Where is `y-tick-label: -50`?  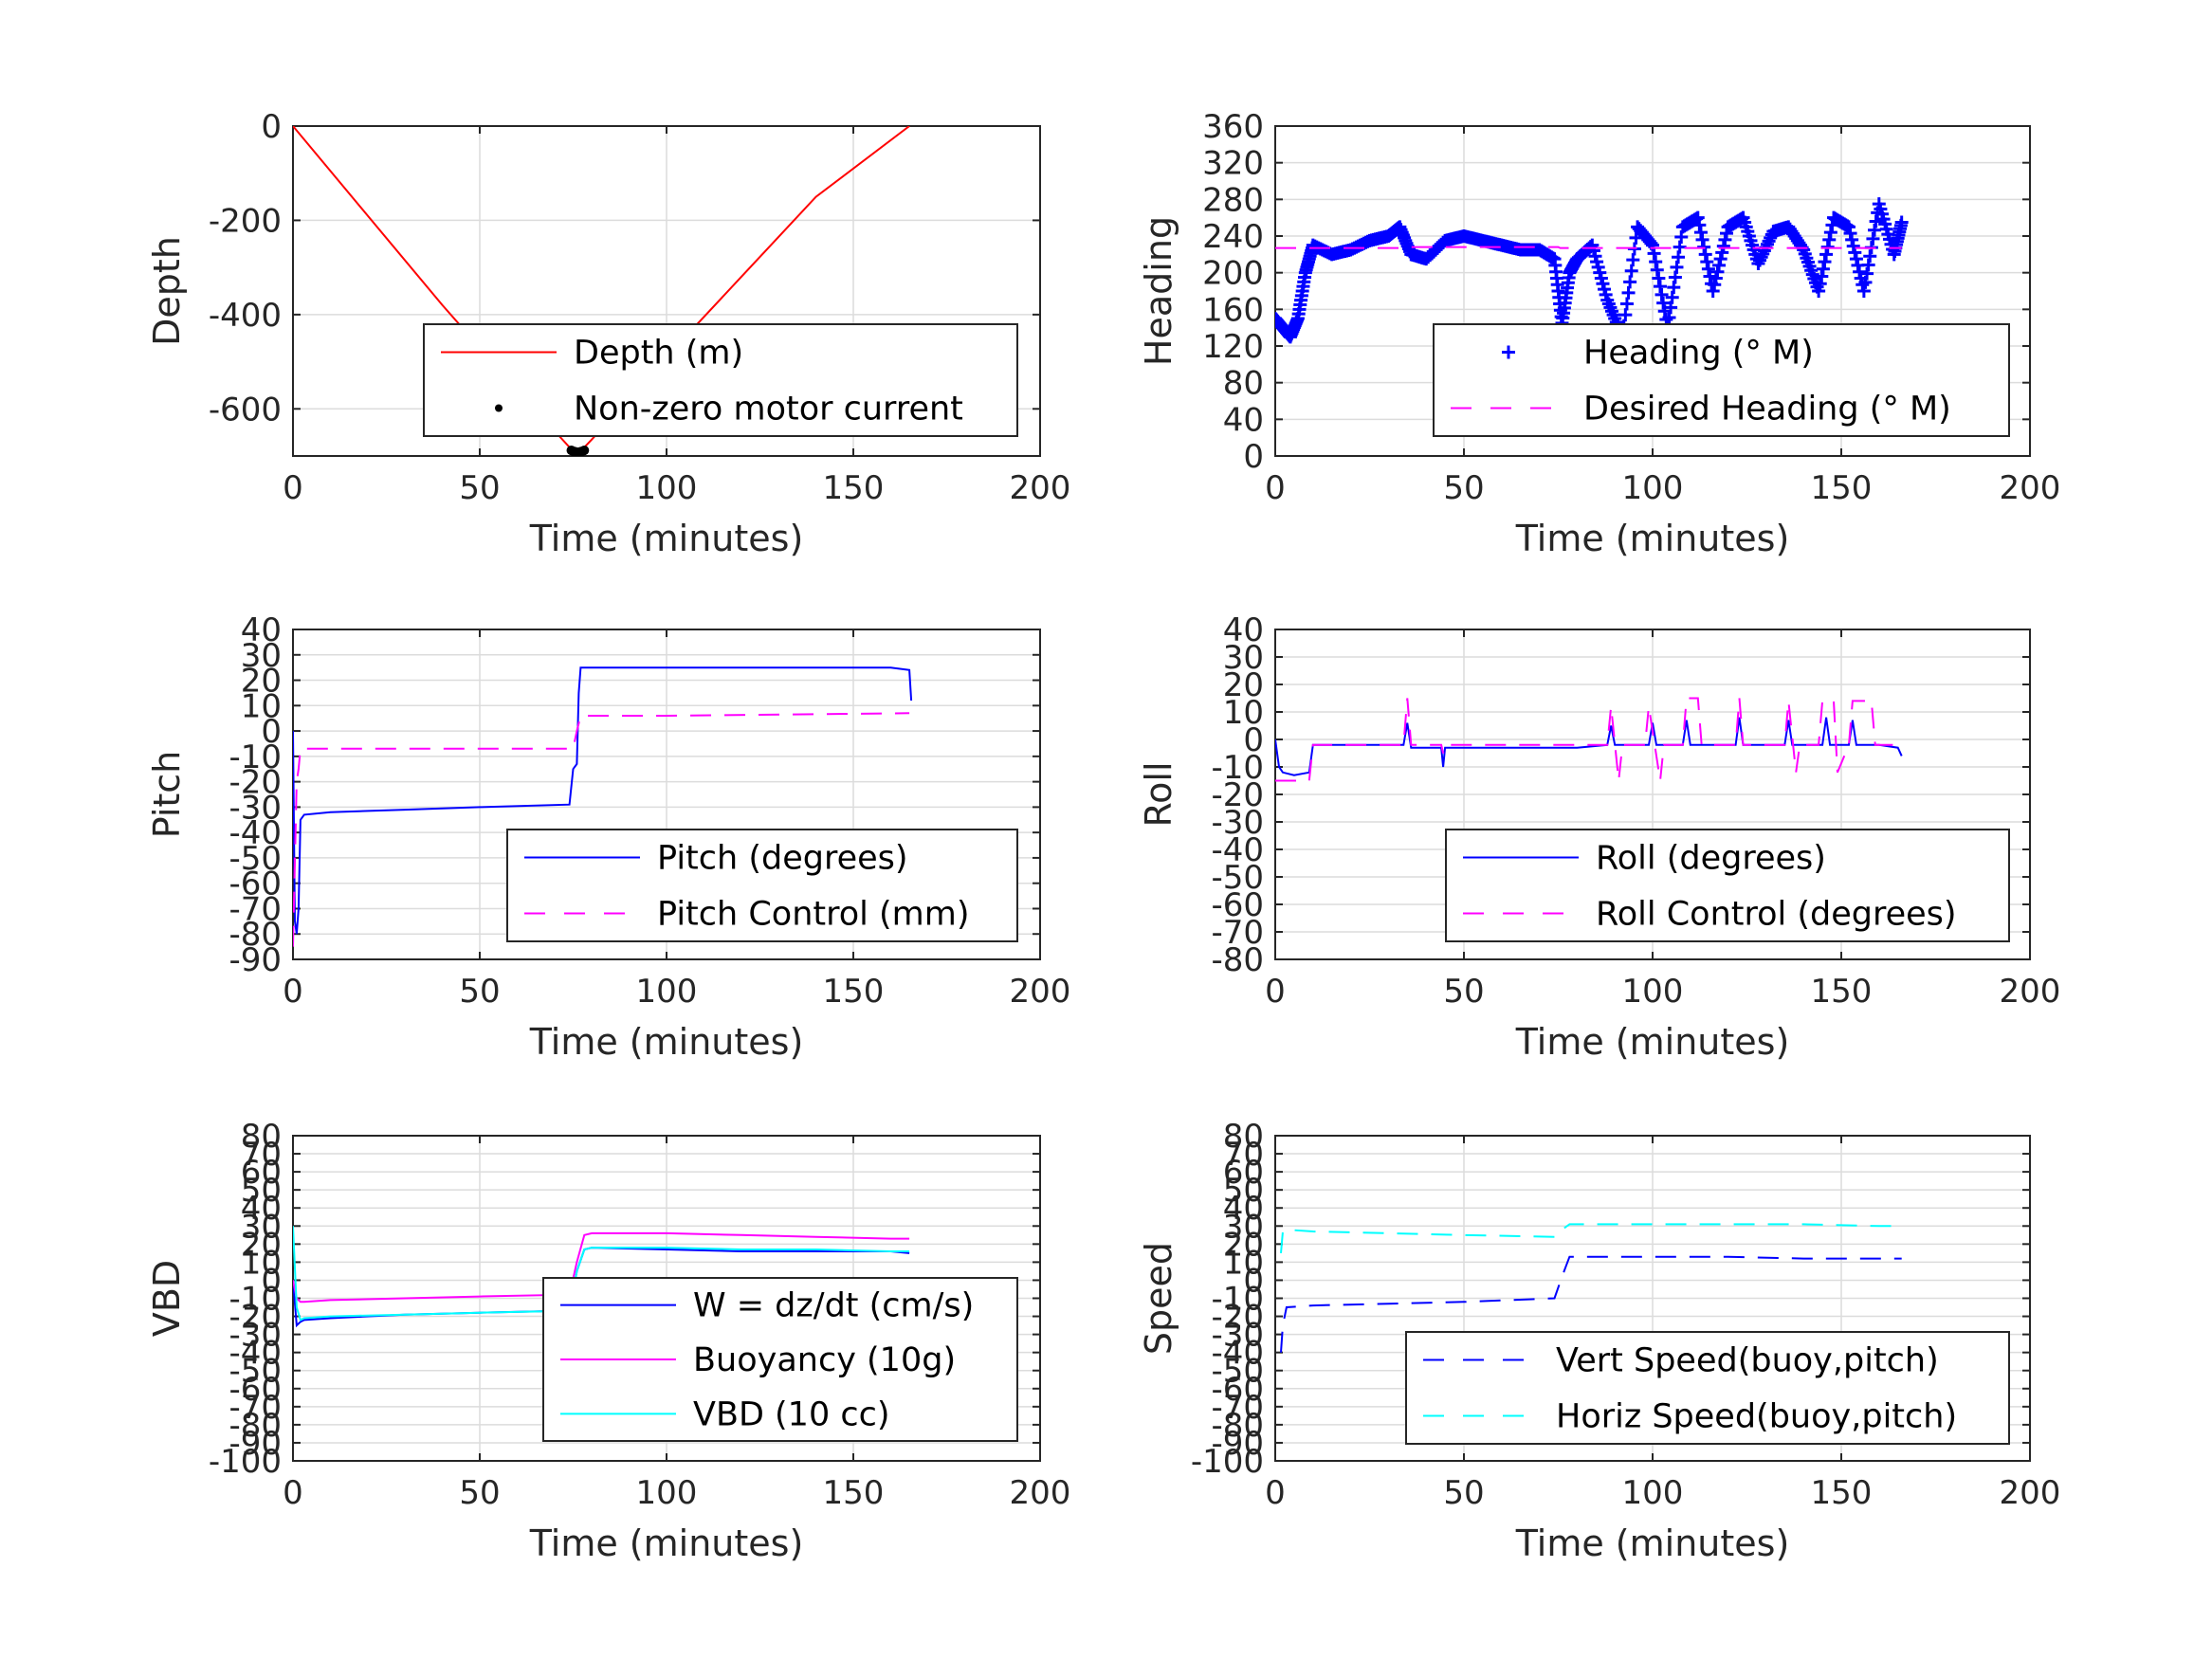
y-tick-label: -50 is located at coordinates (1237, 878).